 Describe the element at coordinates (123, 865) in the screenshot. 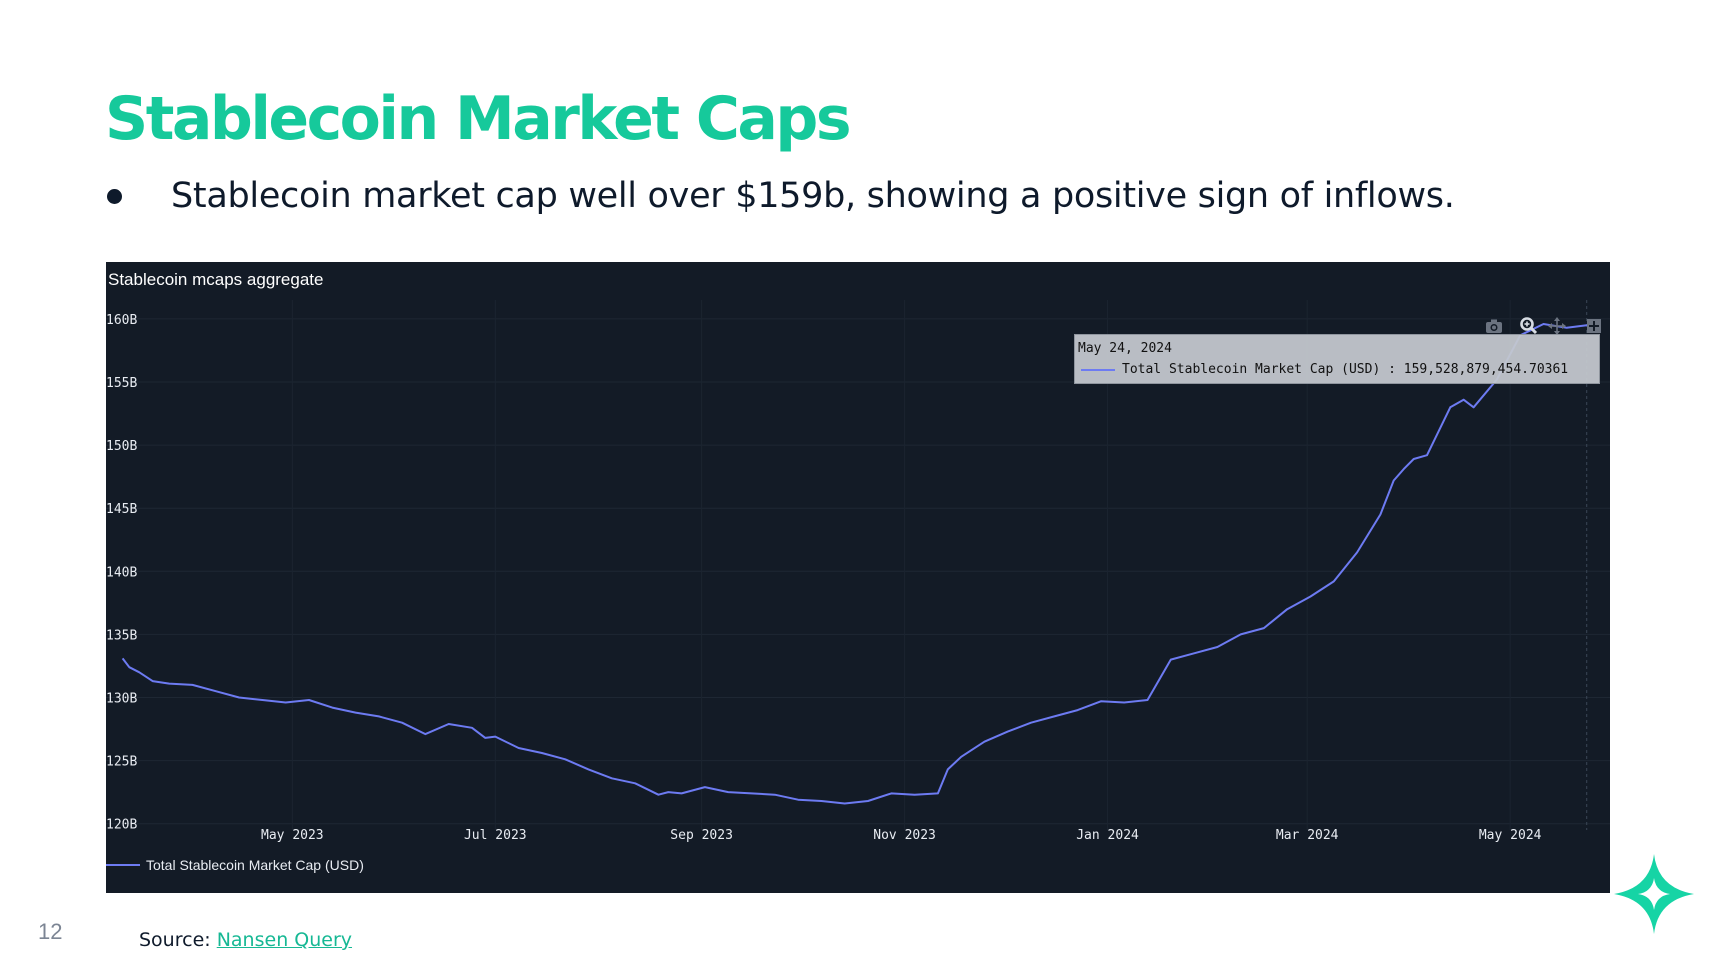

I see `legend-swatch` at that location.